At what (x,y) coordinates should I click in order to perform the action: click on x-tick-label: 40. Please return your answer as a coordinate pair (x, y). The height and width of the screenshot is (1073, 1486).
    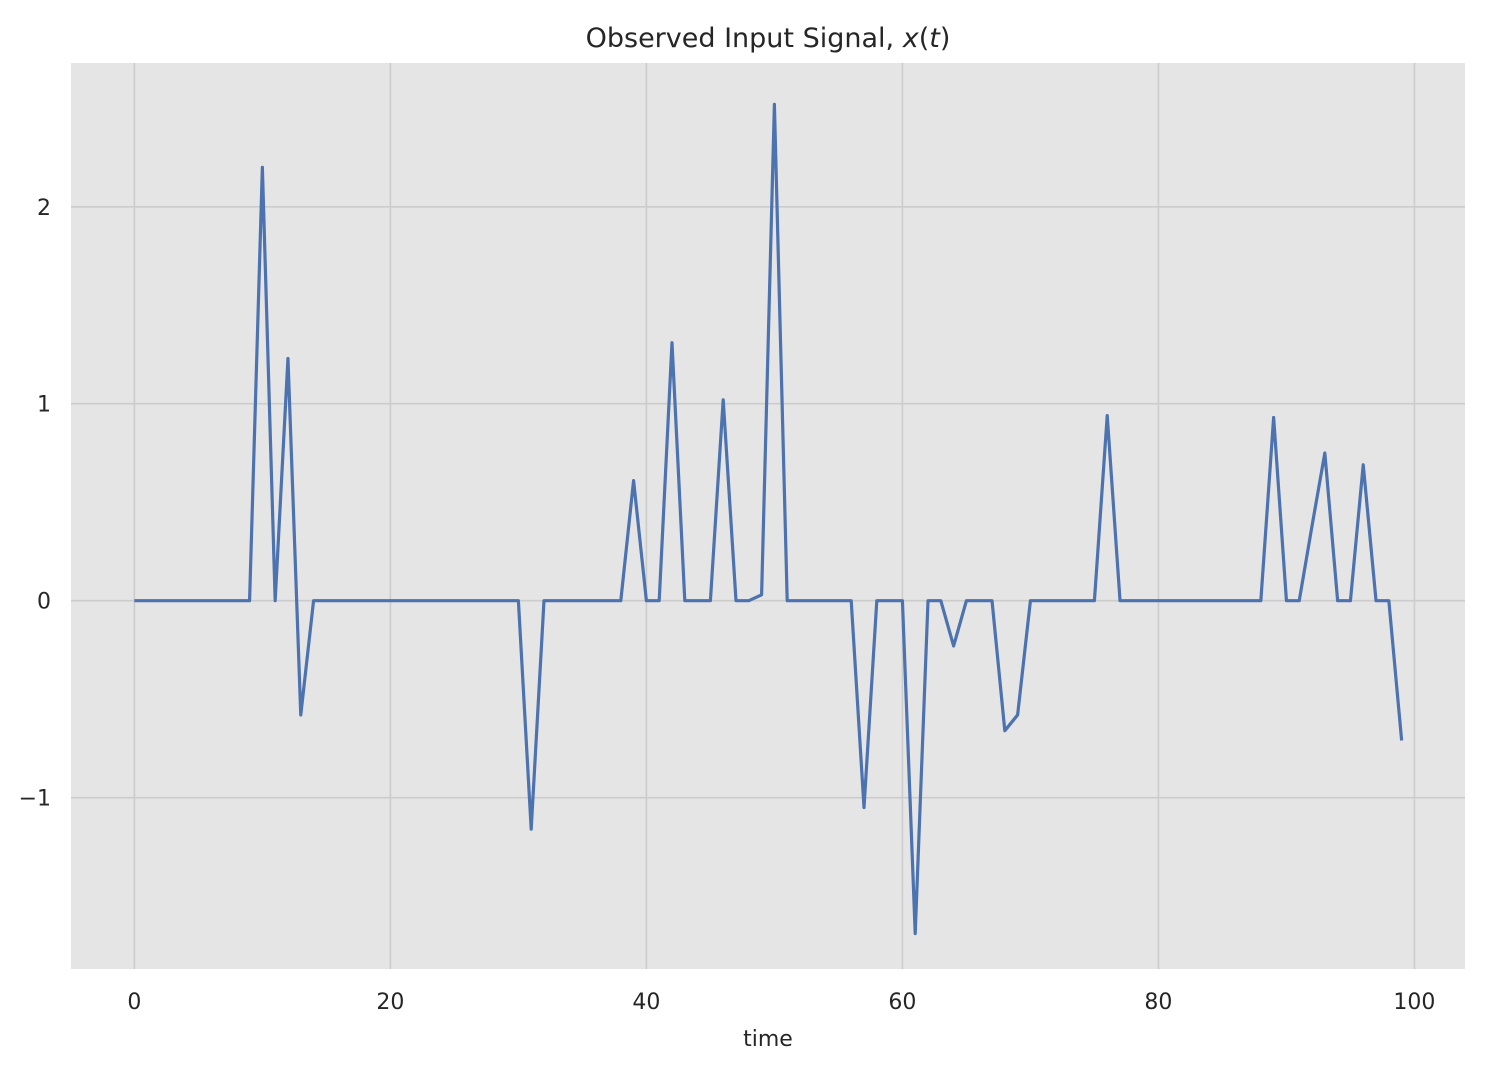
    Looking at the image, I should click on (646, 1002).